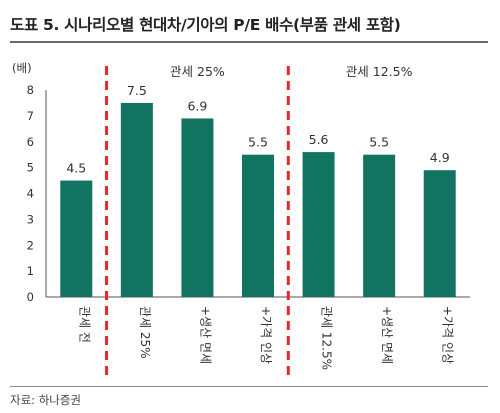  I want to click on y-tick-label: 6, so click(30, 142).